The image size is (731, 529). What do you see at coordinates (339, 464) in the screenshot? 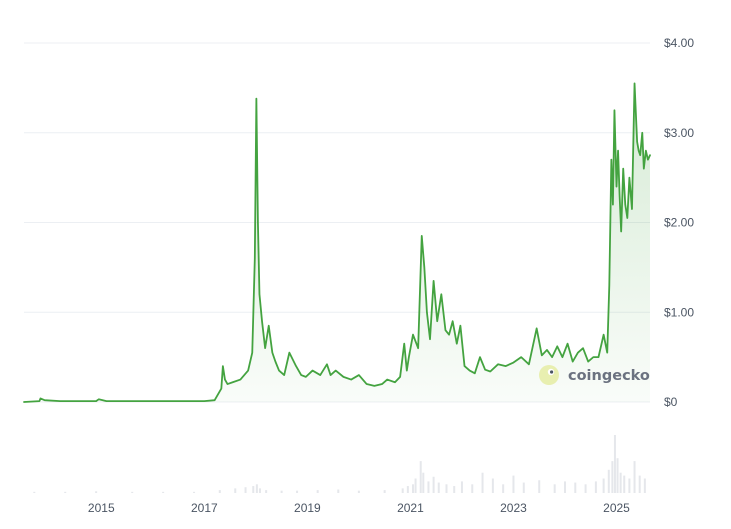
I see `volume-bars` at bounding box center [339, 464].